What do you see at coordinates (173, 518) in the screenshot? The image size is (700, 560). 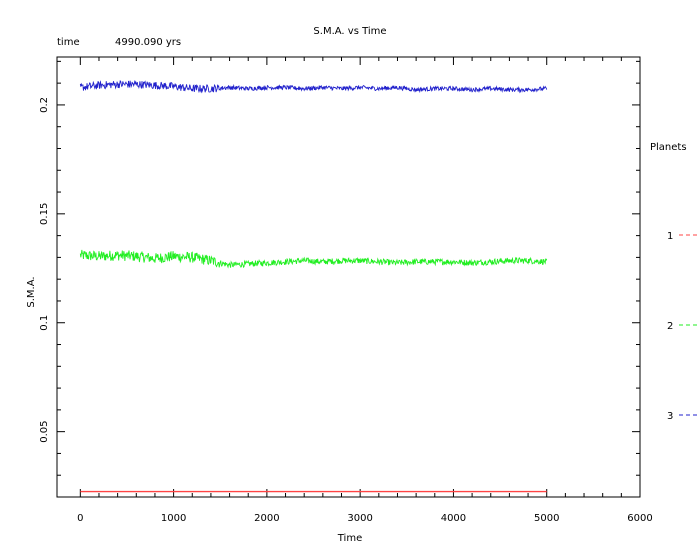 I see `x-tick-label: 1000` at bounding box center [173, 518].